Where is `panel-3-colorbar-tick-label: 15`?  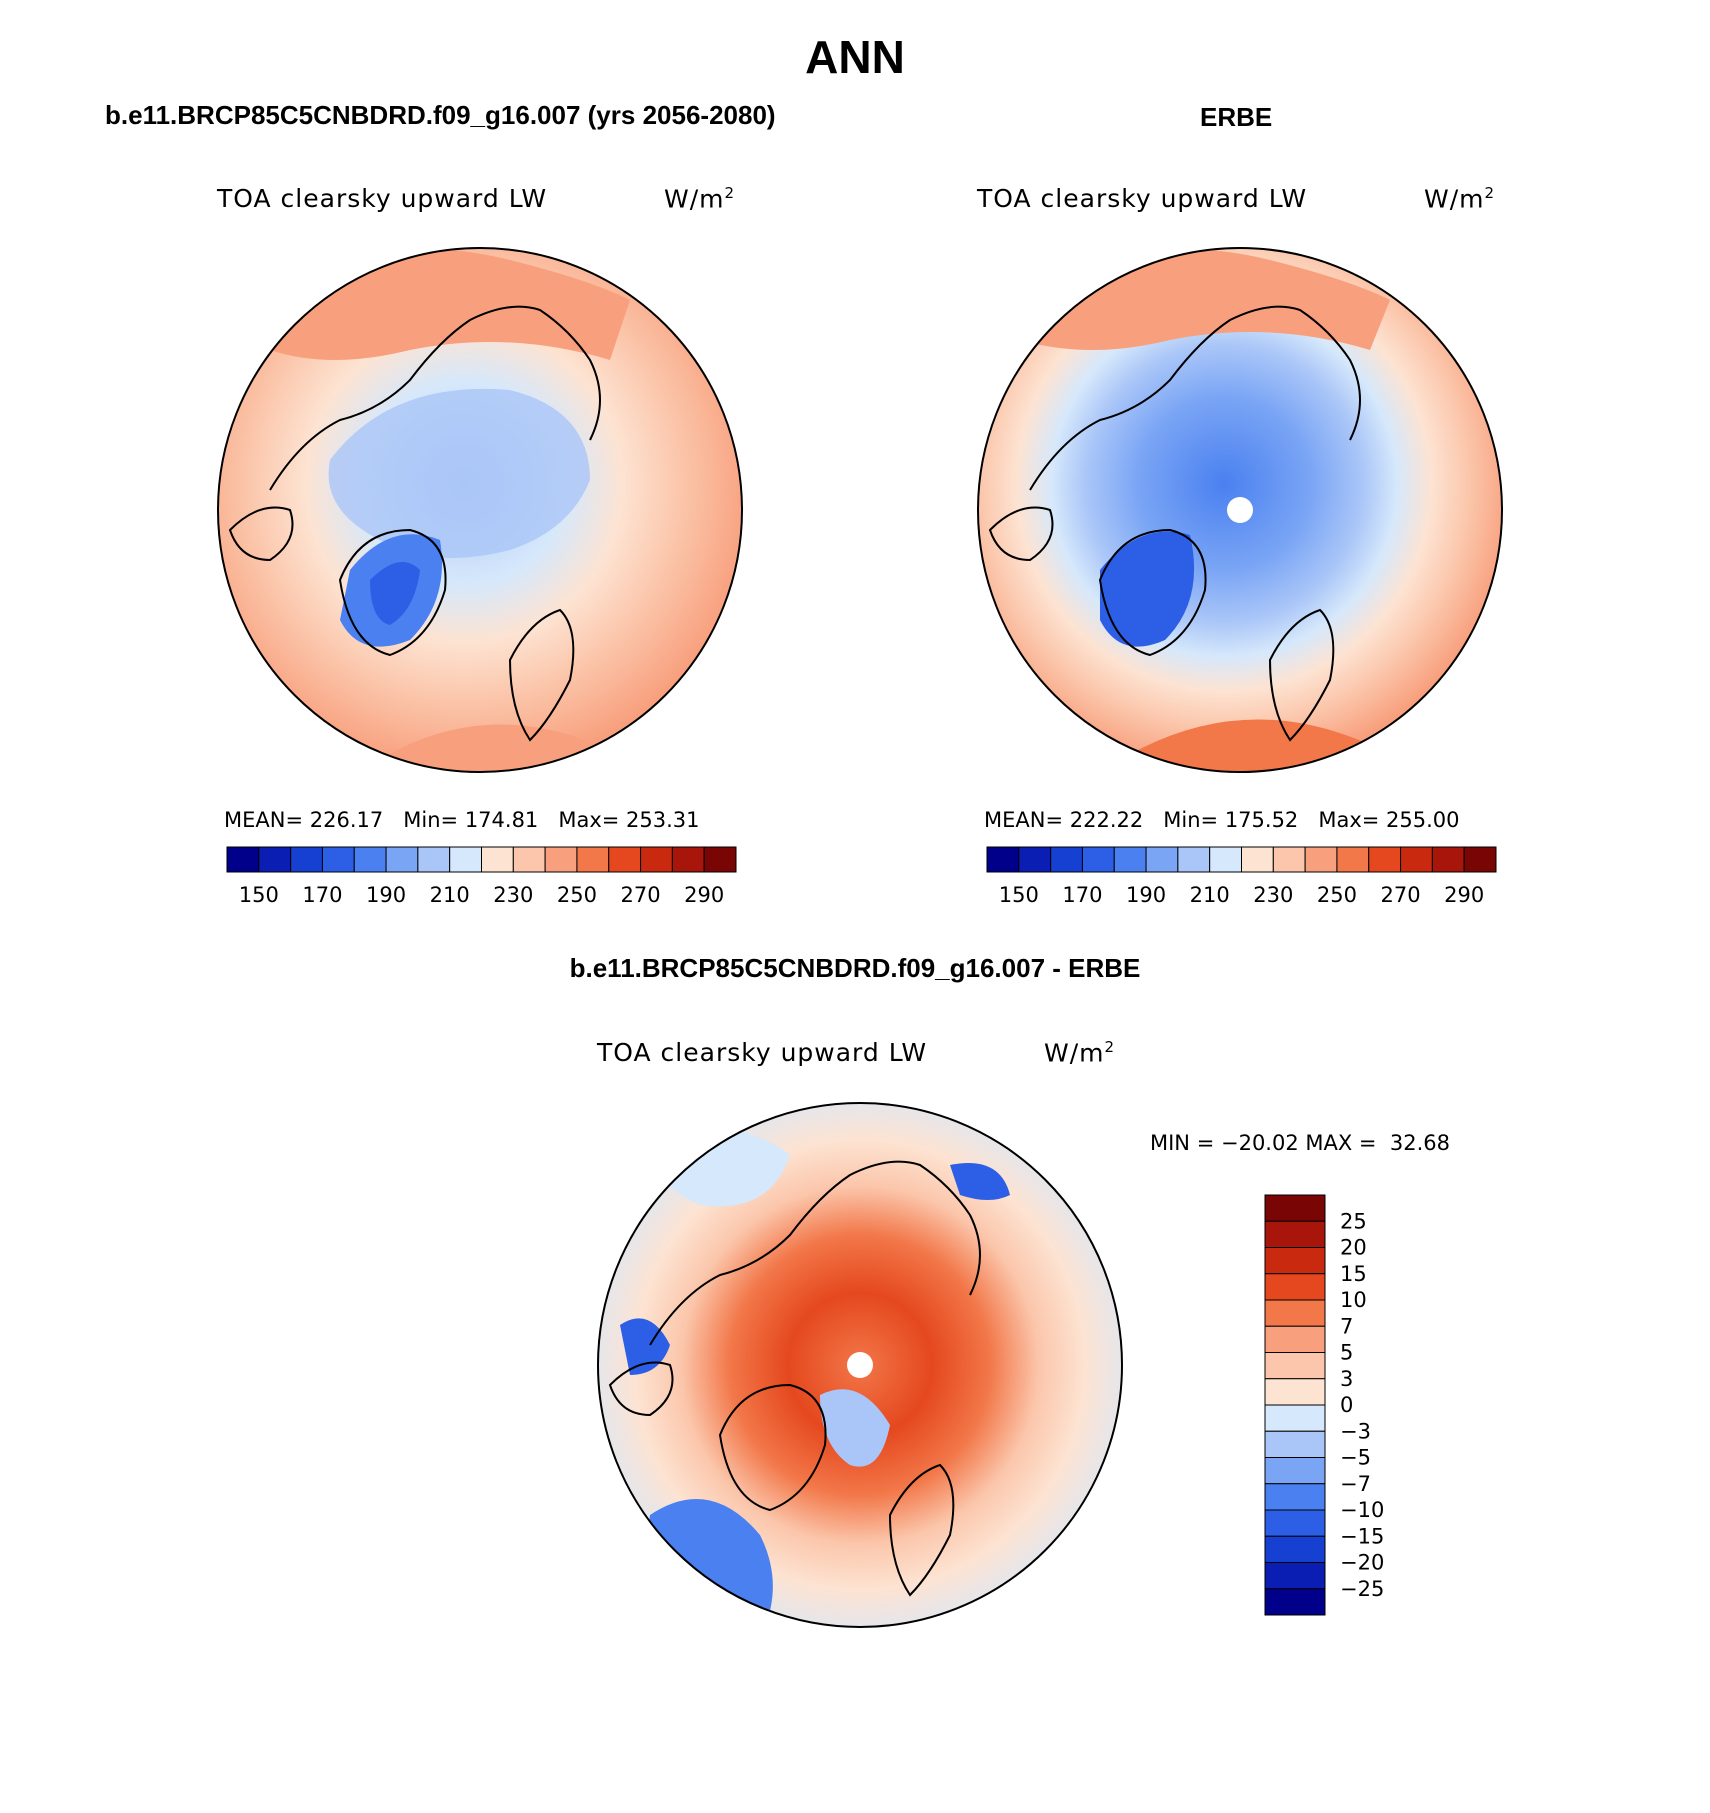
panel-3-colorbar-tick-label: 15 is located at coordinates (1353, 1274).